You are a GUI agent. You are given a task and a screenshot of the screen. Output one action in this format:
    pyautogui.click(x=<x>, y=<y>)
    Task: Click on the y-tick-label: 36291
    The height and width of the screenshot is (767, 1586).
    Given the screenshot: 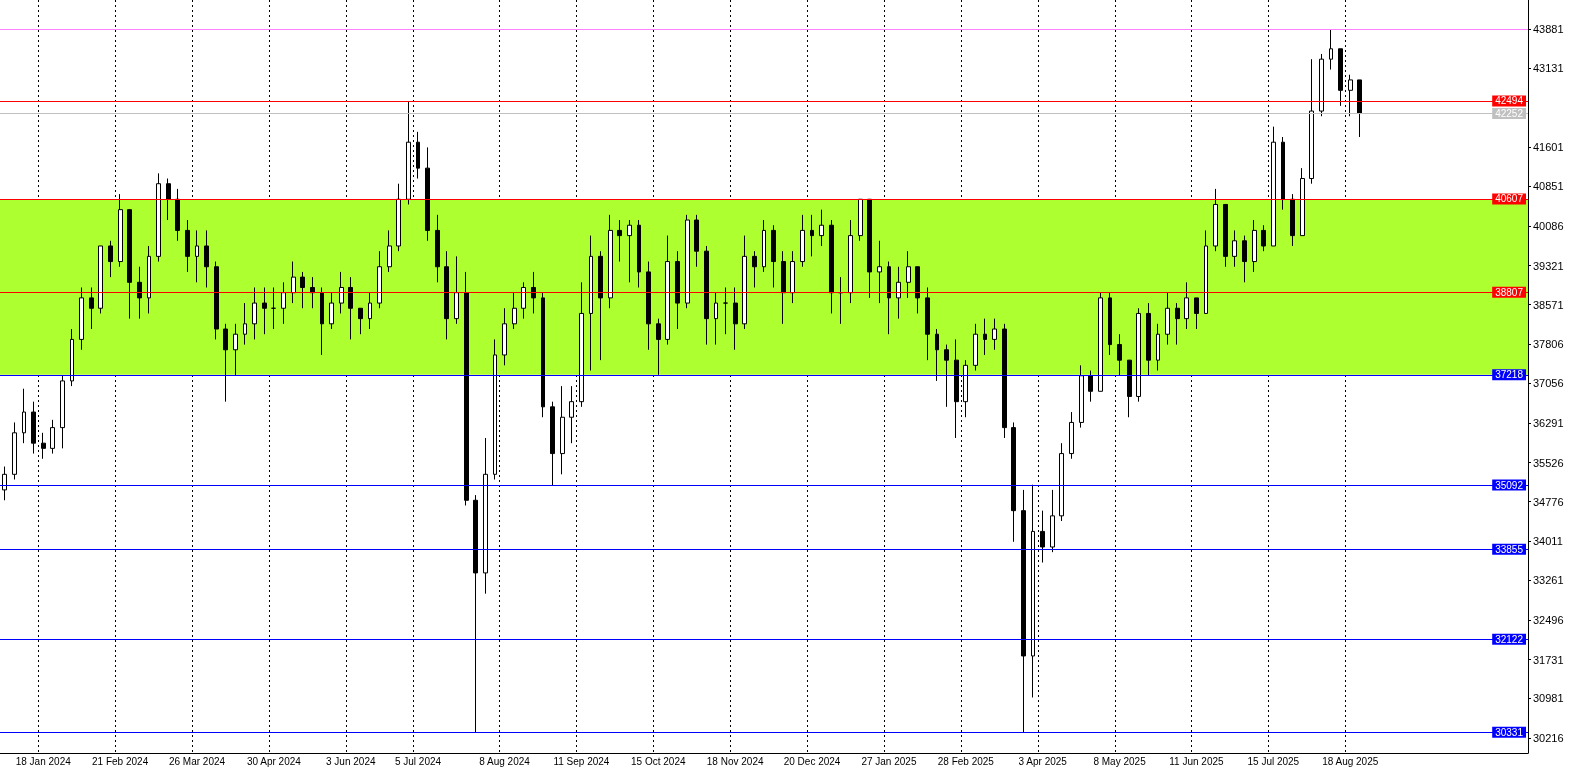 What is the action you would take?
    pyautogui.click(x=1548, y=422)
    